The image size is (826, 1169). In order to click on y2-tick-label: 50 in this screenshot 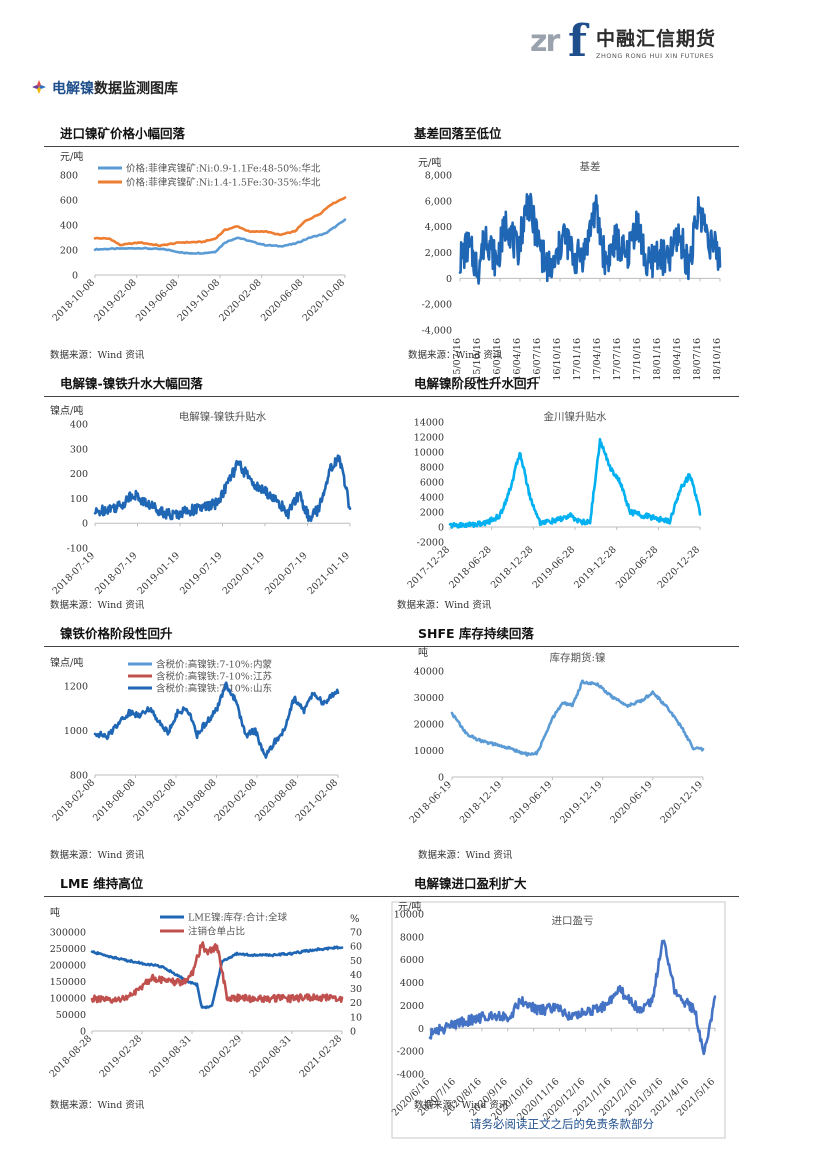, I will do `click(356, 961)`.